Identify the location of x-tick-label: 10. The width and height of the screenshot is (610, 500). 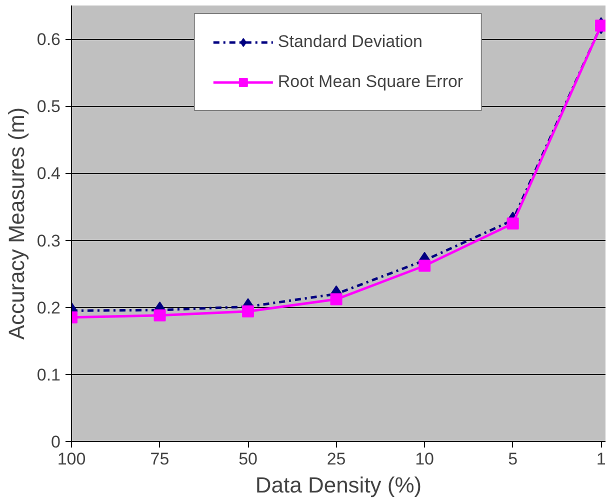
(424, 459).